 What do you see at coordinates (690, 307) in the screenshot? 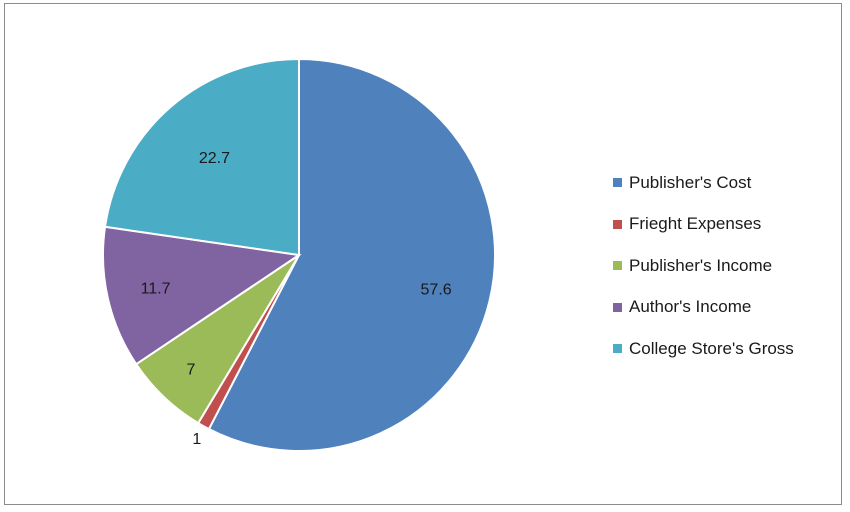
I see `legend-label: Author's Income` at bounding box center [690, 307].